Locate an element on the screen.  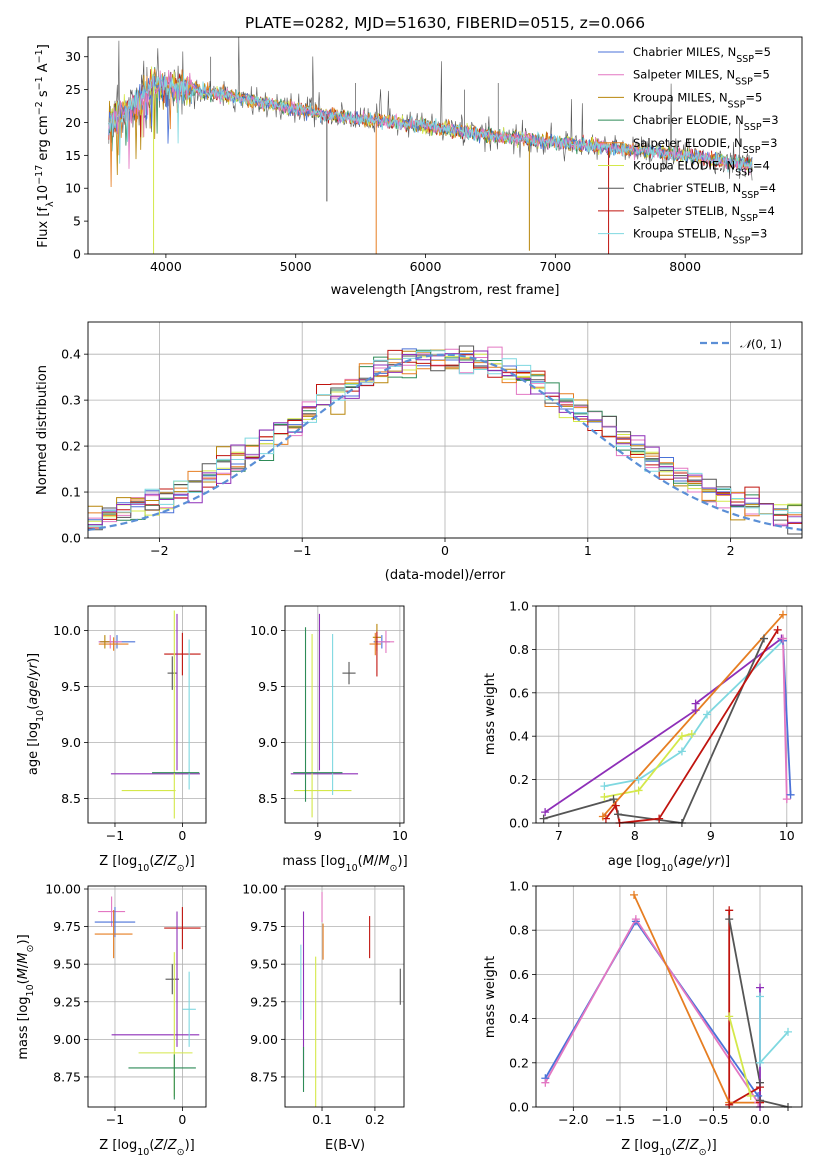
x-tick-label: 1 is located at coordinates (588, 550).